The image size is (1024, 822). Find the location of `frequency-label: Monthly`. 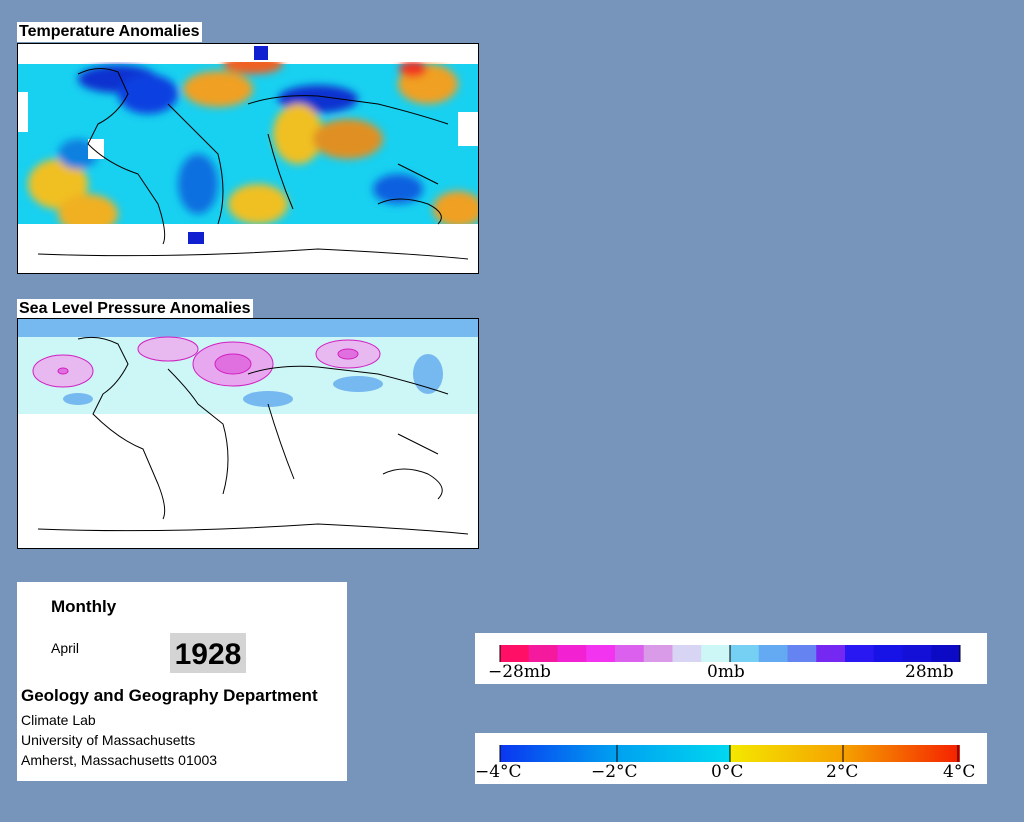

frequency-label: Monthly is located at coordinates (84, 606).